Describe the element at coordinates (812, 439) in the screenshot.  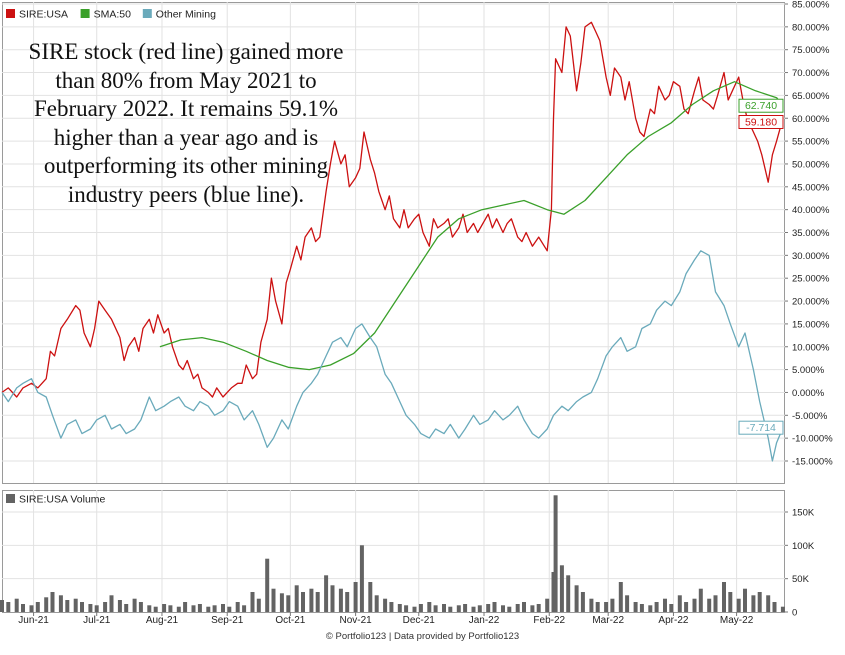
I see `y-tick-label: -10.000%` at that location.